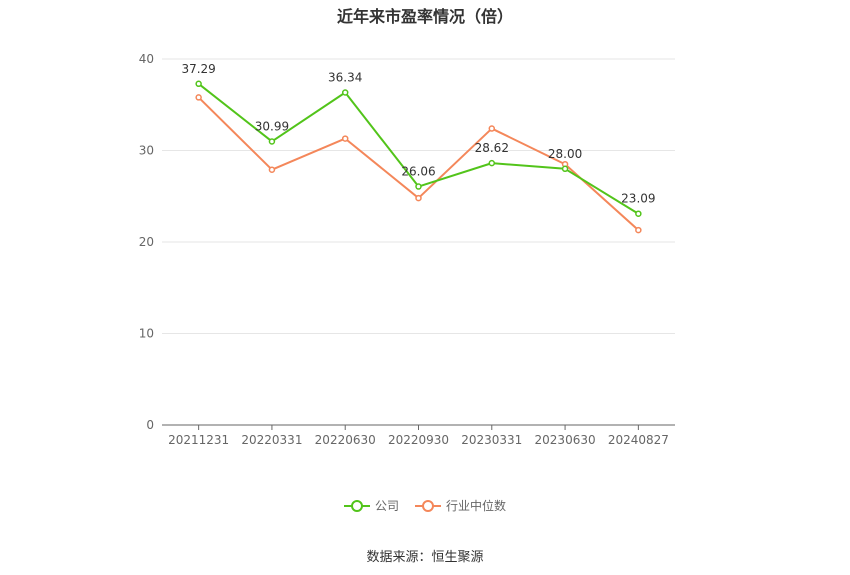  Describe the element at coordinates (371, 505) in the screenshot. I see `legend-item-company: 公司` at that location.